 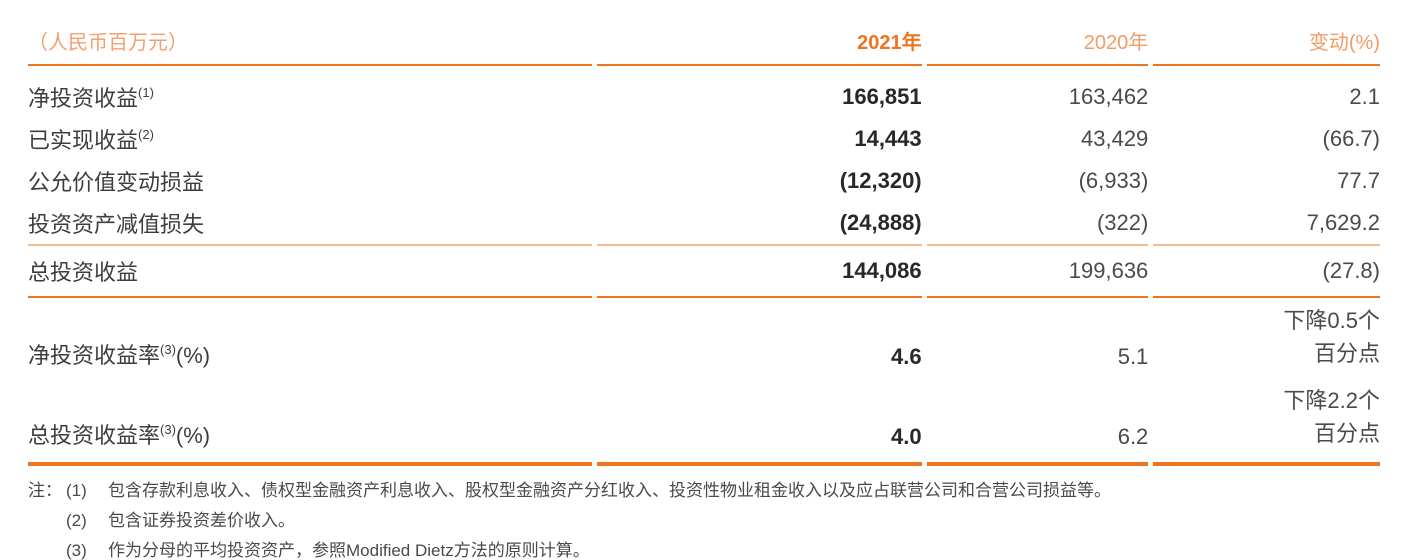 What do you see at coordinates (704, 181) in the screenshot?
I see `table-row: 公允价值变动损益 (12,320) (6,933) 77.7` at bounding box center [704, 181].